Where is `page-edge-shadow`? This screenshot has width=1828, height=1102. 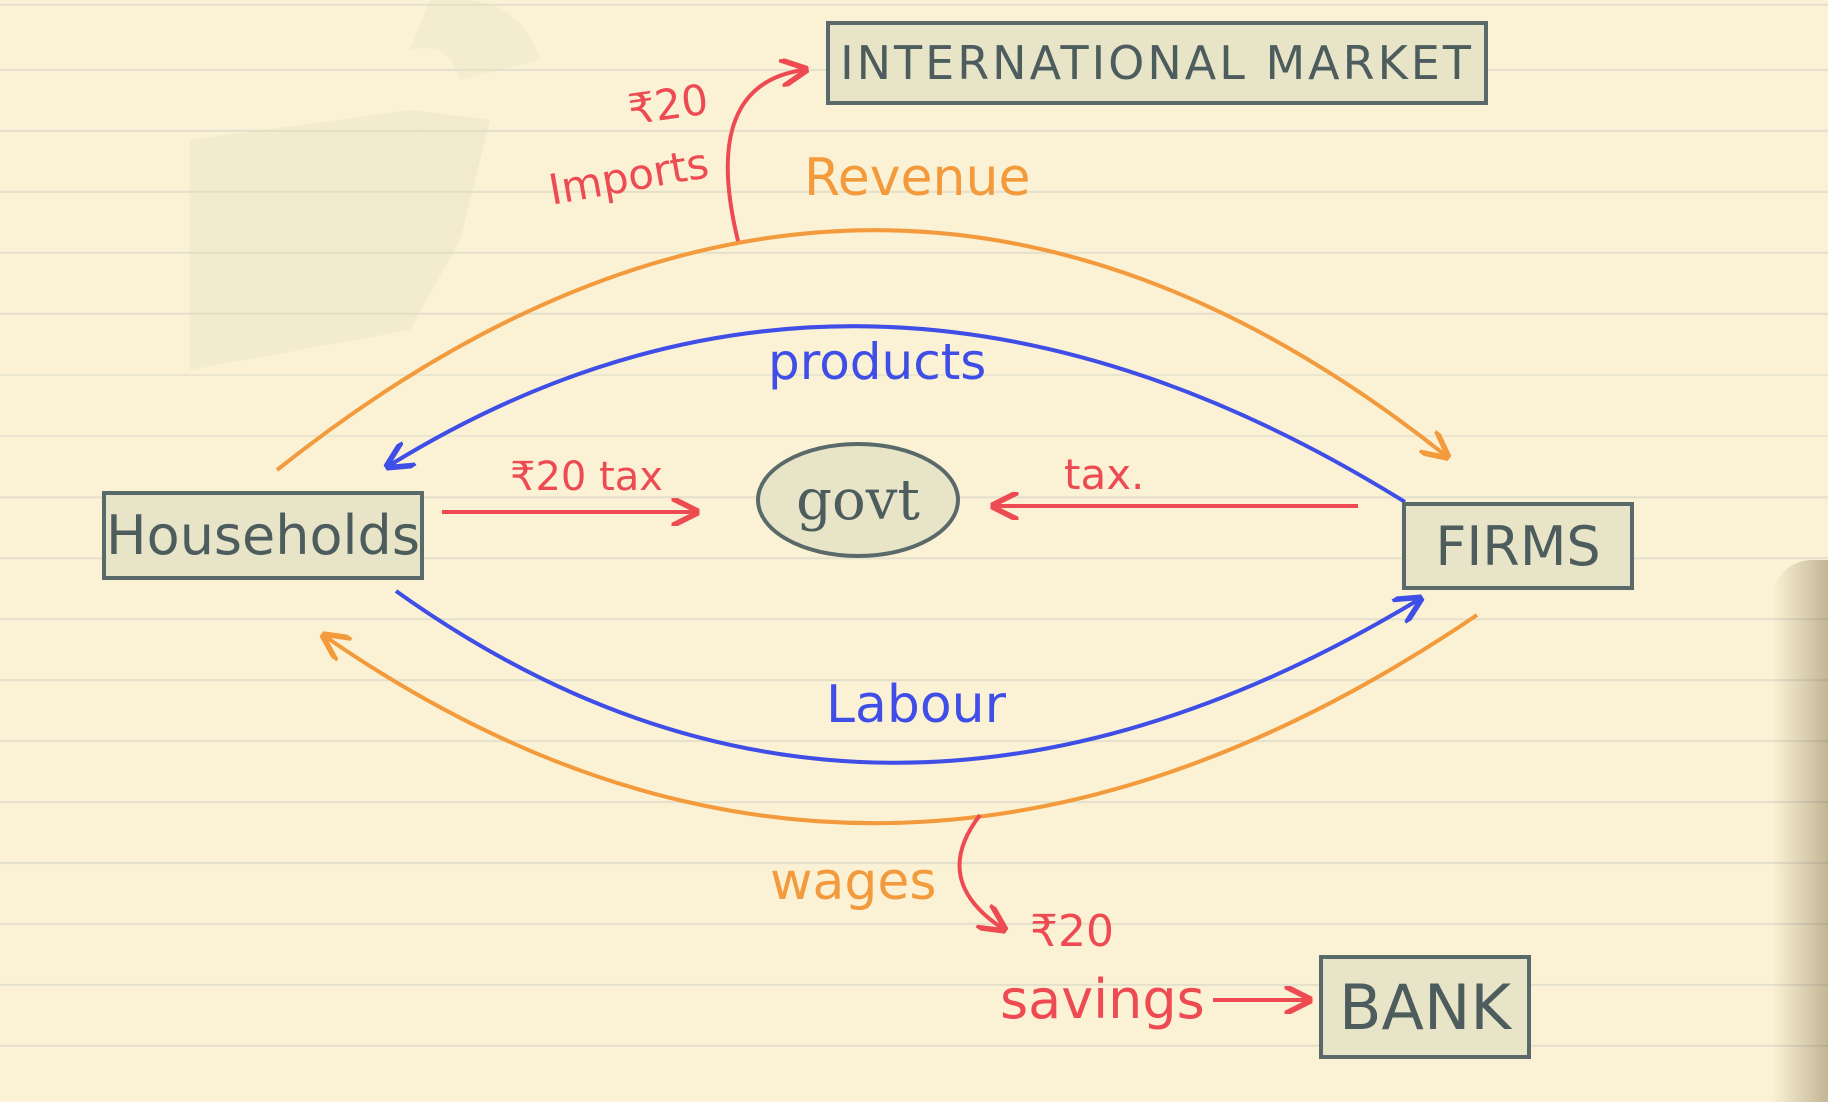
page-edge-shadow is located at coordinates (1800, 831).